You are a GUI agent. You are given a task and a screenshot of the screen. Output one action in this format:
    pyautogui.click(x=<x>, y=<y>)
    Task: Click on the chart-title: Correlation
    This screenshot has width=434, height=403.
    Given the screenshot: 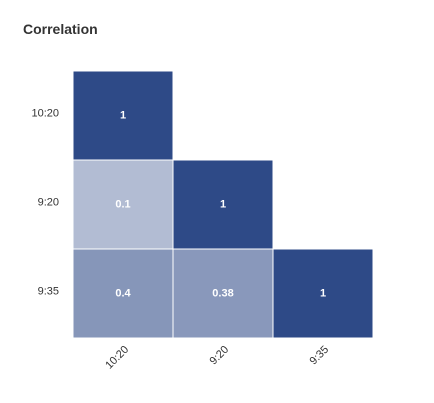 What is the action you would take?
    pyautogui.click(x=60, y=29)
    